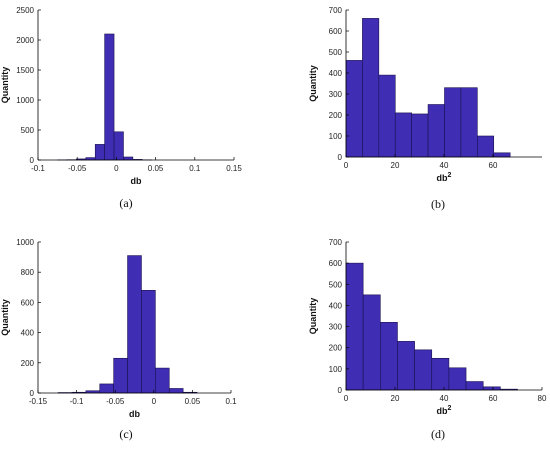 The image size is (550, 449). What do you see at coordinates (234, 168) in the screenshot?
I see `x-tick-label: 0.15` at bounding box center [234, 168].